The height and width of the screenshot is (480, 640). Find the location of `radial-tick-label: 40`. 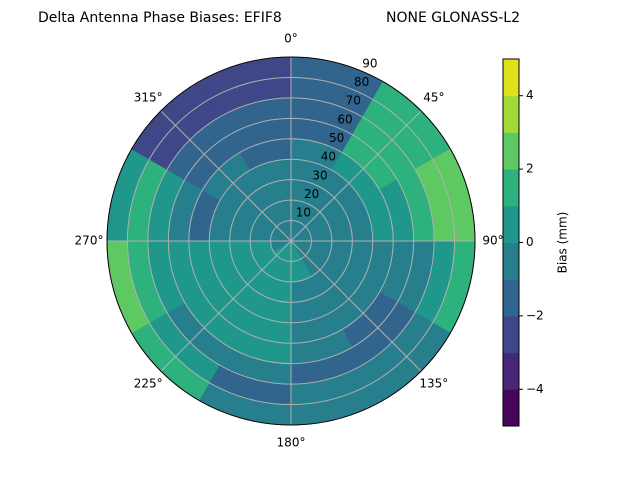

radial-tick-label: 40 is located at coordinates (328, 157).